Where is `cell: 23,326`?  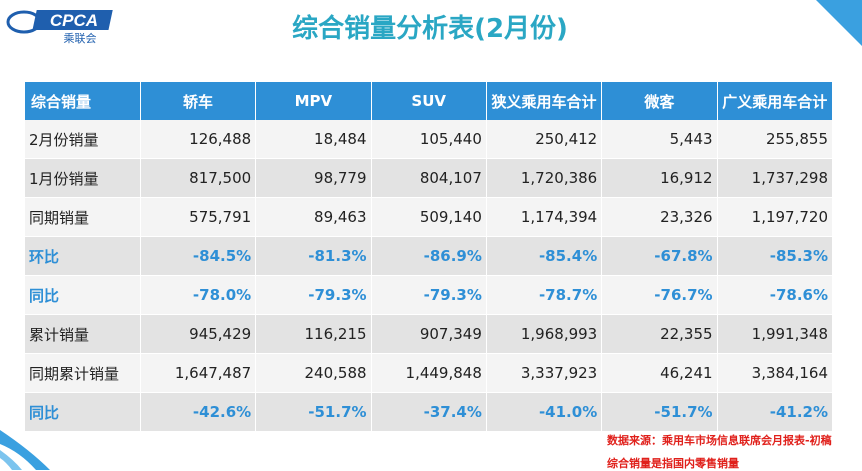
cell: 23,326 is located at coordinates (659, 217).